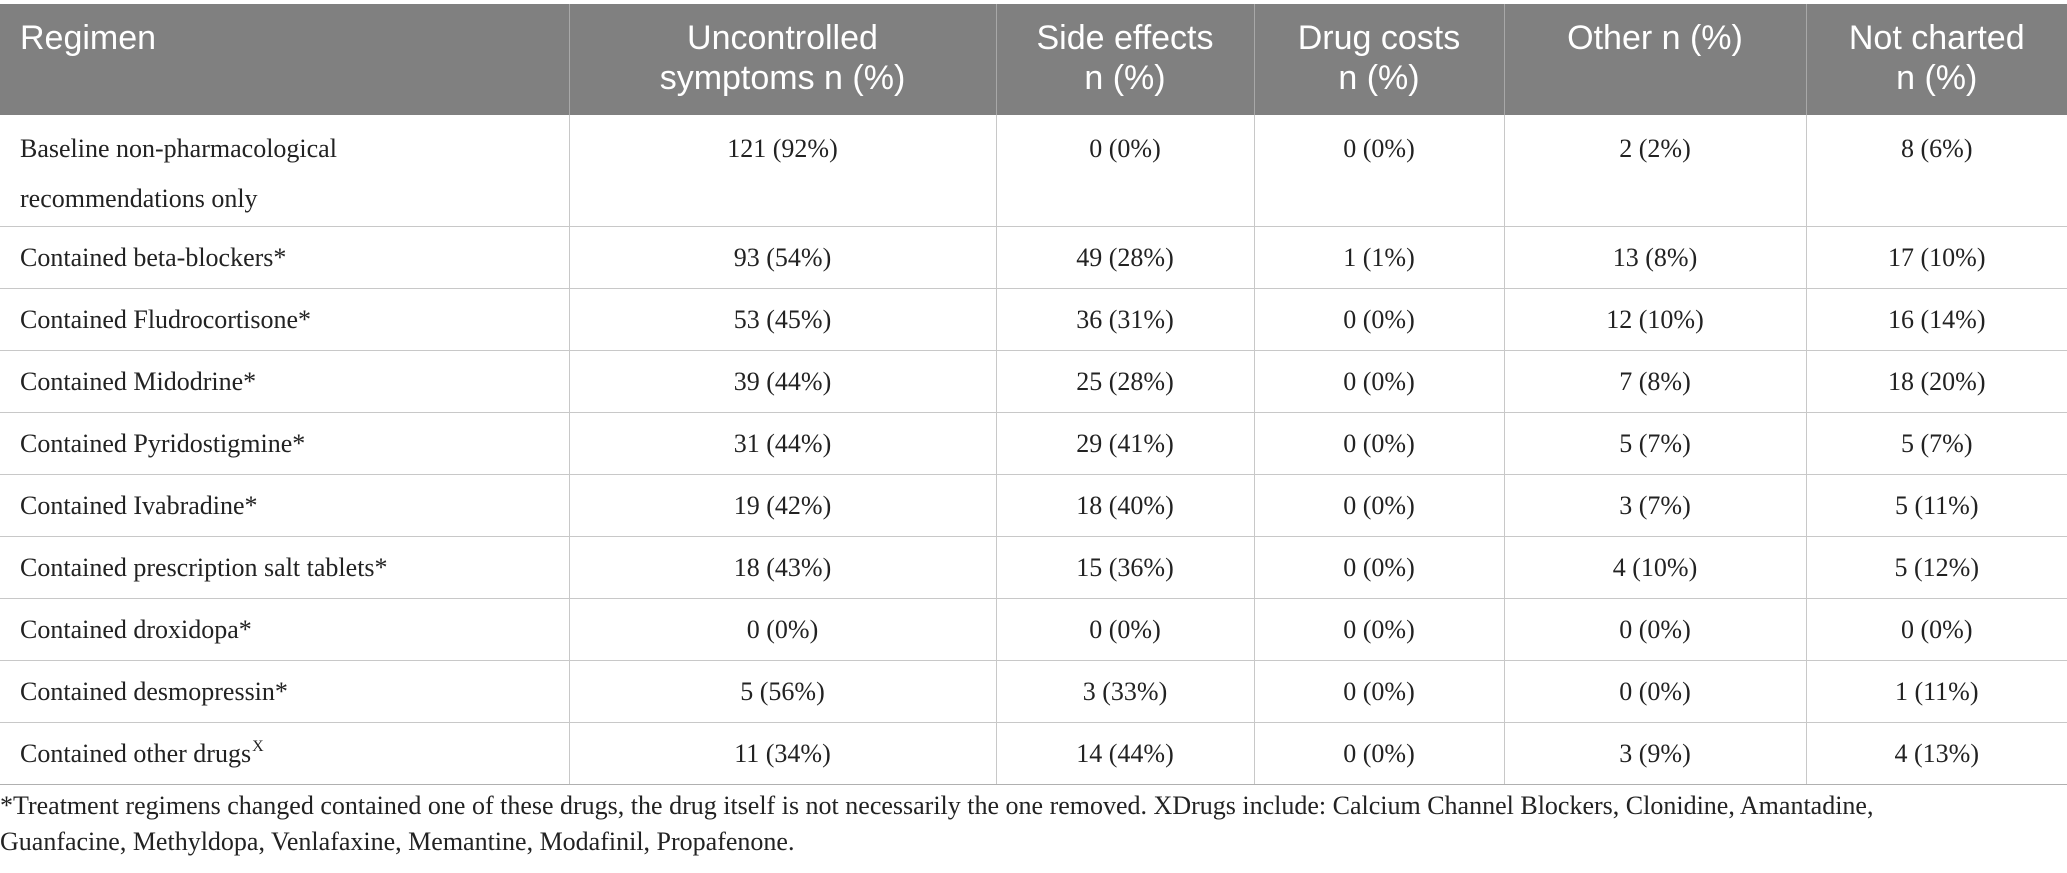 The image size is (2067, 873). Describe the element at coordinates (88, 38) in the screenshot. I see `header-line: Regimen` at that location.